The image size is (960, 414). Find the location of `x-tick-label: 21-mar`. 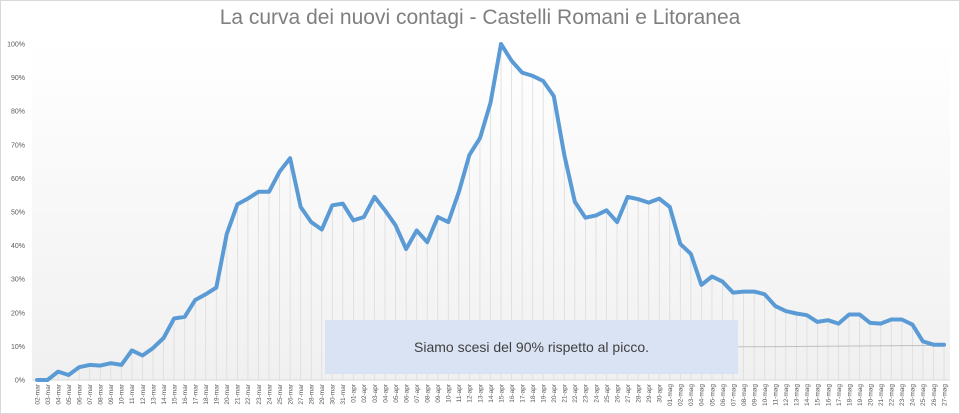

x-tick-label: 21-mar is located at coordinates (238, 393).